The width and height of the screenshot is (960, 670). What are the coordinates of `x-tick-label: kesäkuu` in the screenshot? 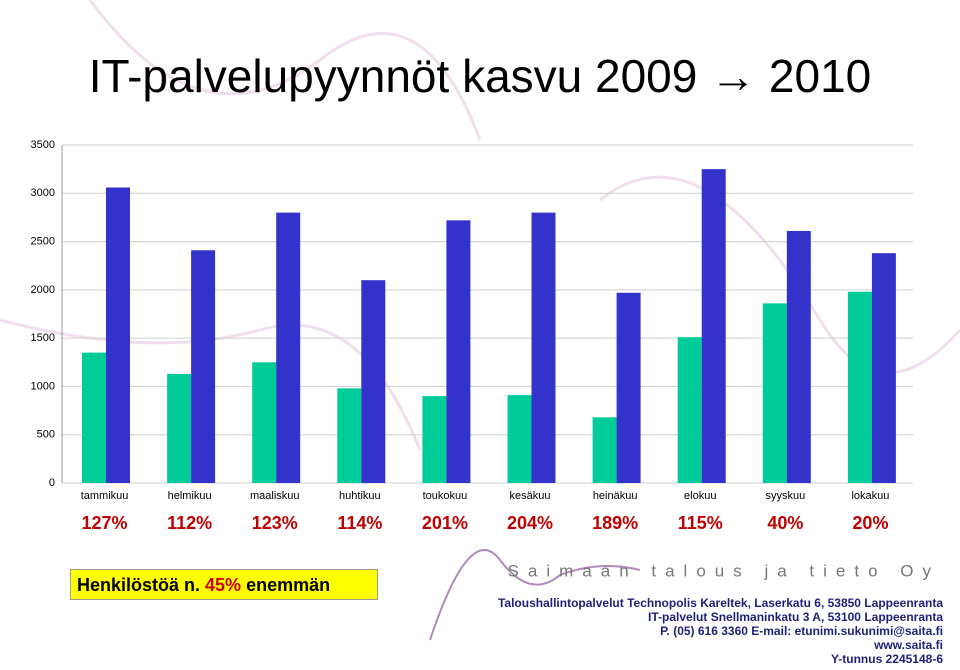 It's located at (530, 496).